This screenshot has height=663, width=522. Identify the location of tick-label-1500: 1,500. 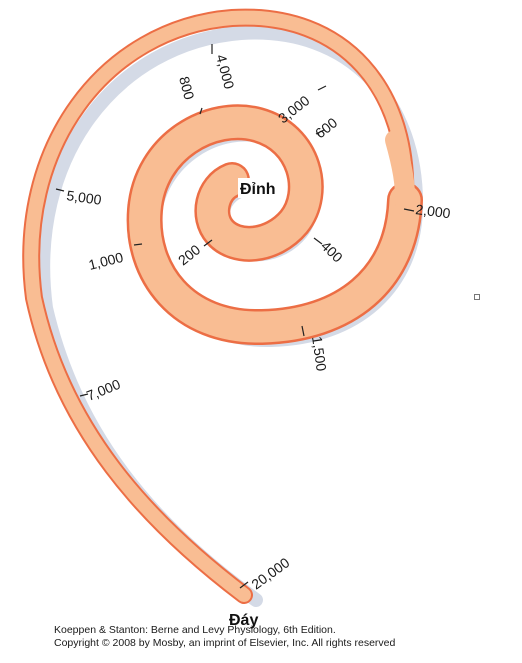
(319, 353).